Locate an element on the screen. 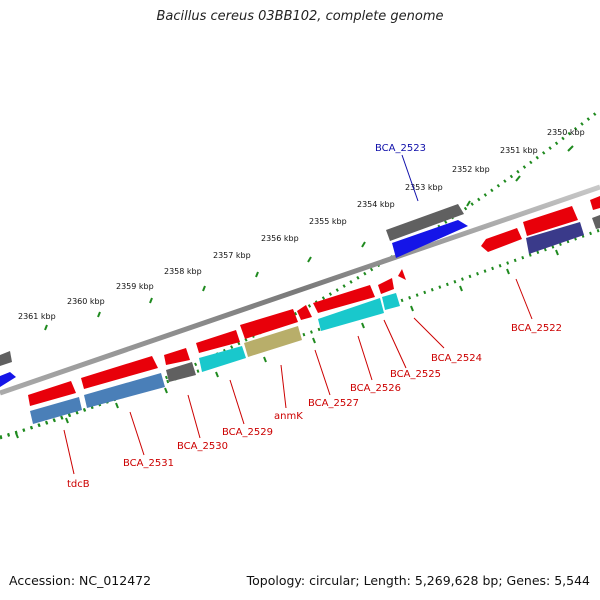  gene-bca2527 is located at coordinates (304, 312).